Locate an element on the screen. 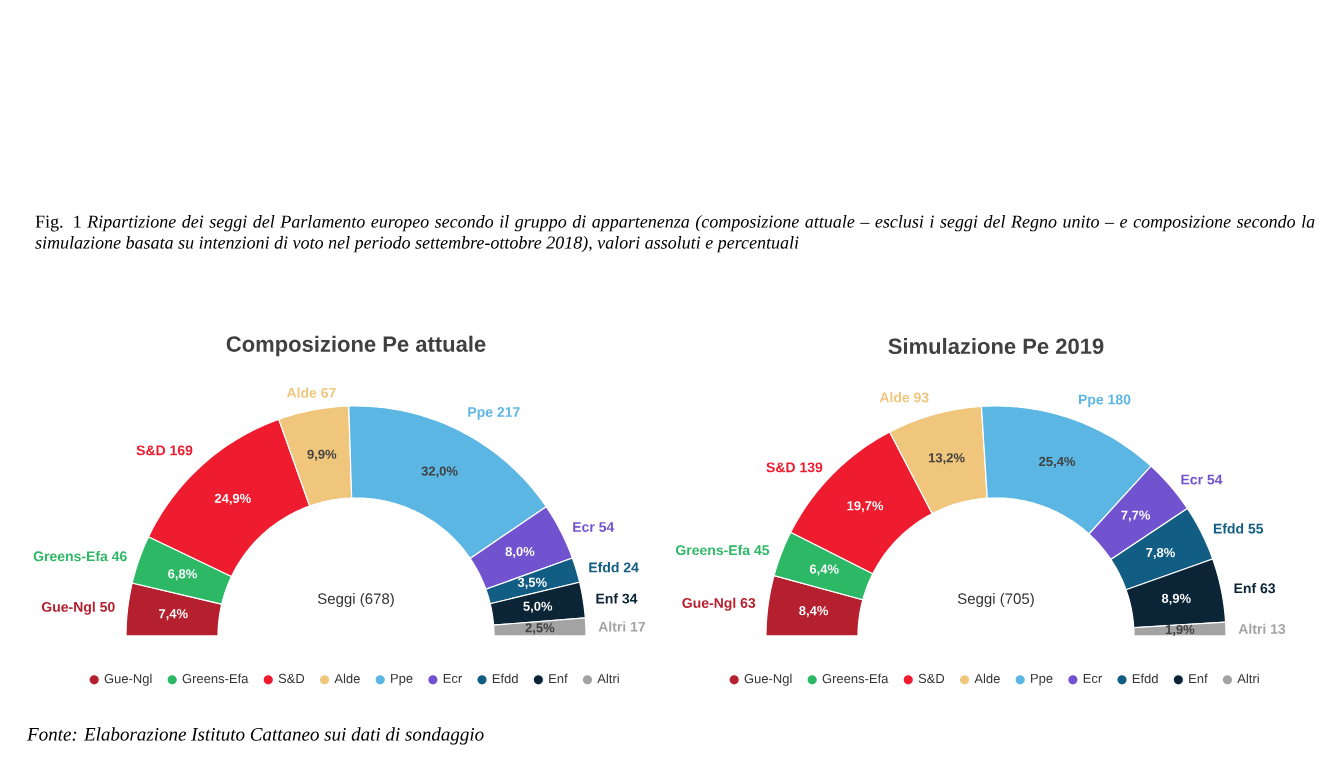 Image resolution: width=1340 pixels, height=780 pixels. caption: Fig. 1 Ripartizione dei seggi del Parlamento europeo secondo il gruppo di appartenenza (composizione attuale – esclusi i seggi del Regno unito – e composizione secondo la simulazione basata su intenzioni di voto nel periodo settembre-ottobre 2018), valori assoluti e percentuali is located at coordinates (675, 234).